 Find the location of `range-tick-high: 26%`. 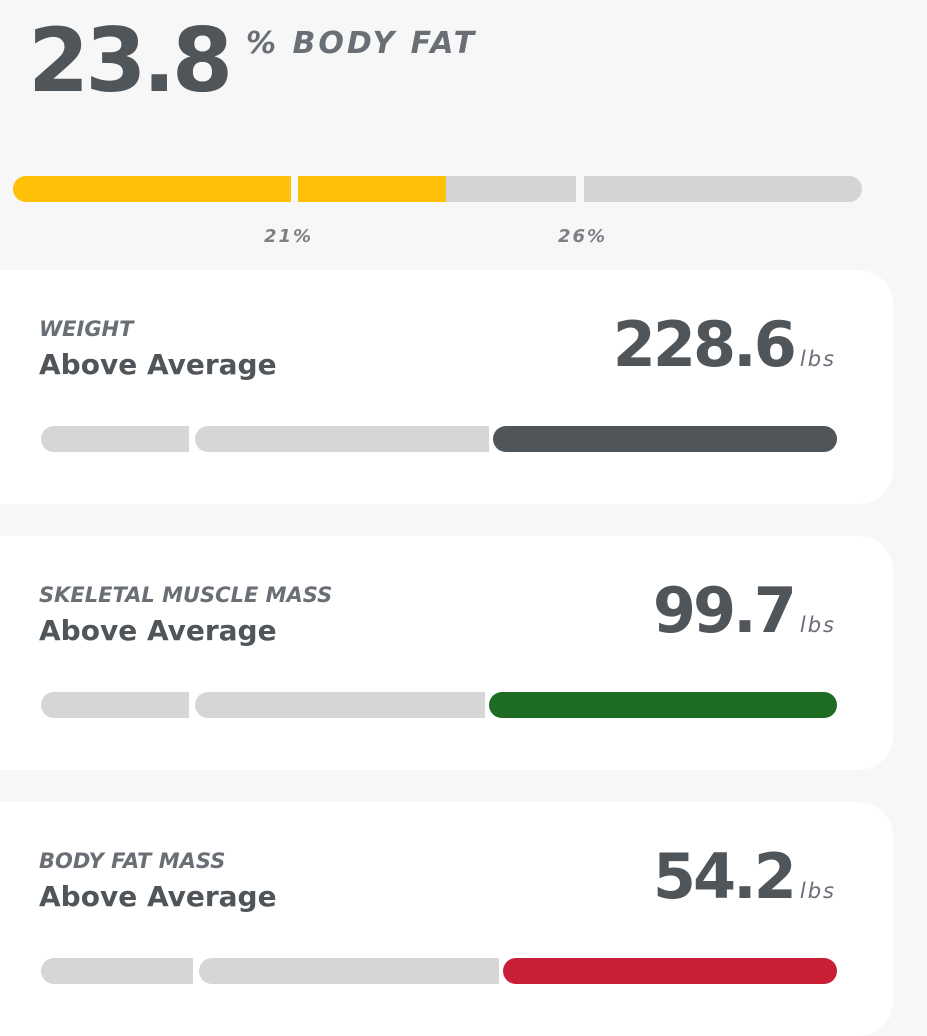

range-tick-high: 26% is located at coordinates (583, 236).